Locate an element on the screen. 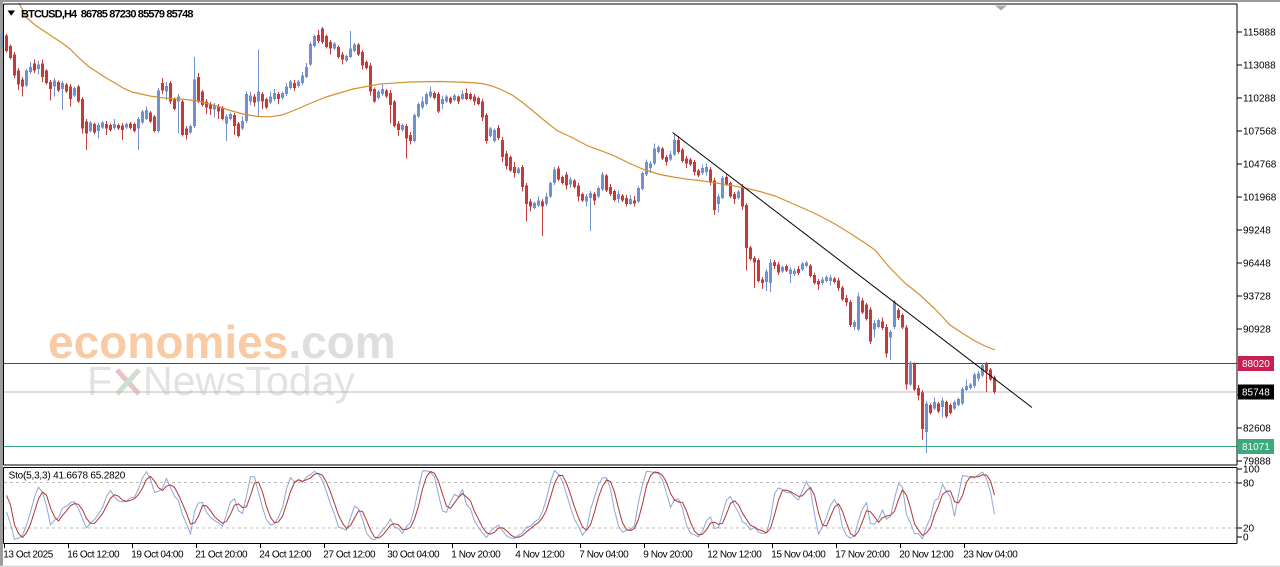  svg-text: 100 is located at coordinates (1251, 470).